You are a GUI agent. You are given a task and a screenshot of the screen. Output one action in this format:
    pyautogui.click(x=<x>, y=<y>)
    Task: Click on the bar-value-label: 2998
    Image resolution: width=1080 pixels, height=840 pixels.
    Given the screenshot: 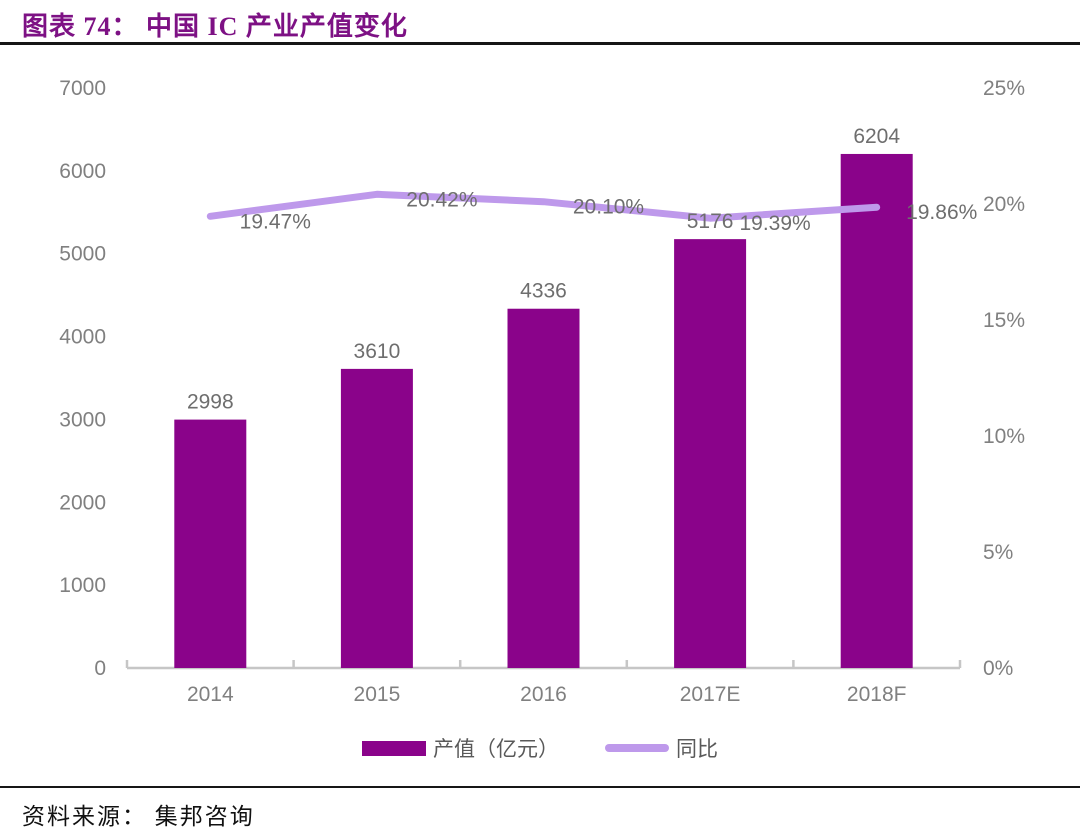 What is the action you would take?
    pyautogui.click(x=210, y=402)
    